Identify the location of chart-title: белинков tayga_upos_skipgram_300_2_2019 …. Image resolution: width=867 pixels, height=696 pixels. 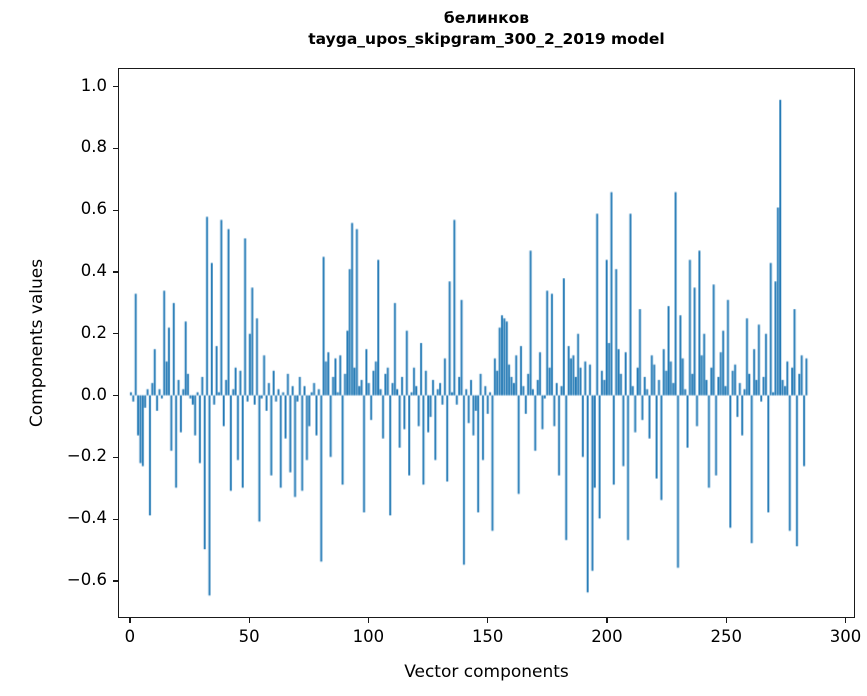
(486, 29).